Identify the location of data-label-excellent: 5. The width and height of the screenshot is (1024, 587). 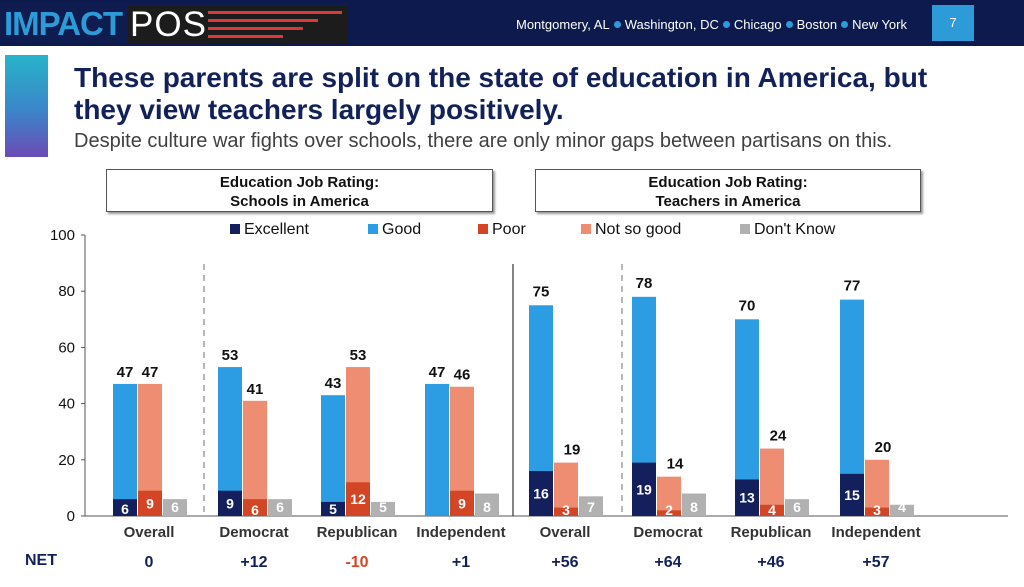
(333, 509).